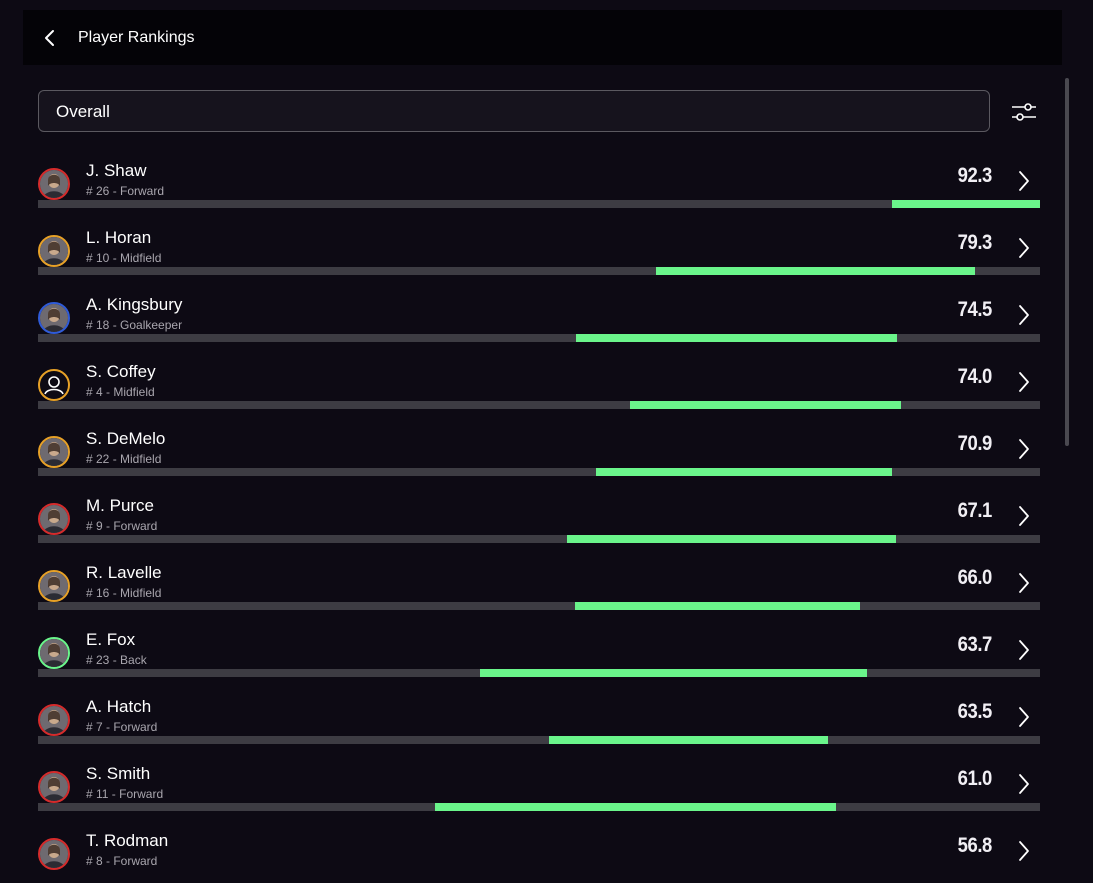 This screenshot has width=1093, height=883. What do you see at coordinates (975, 376) in the screenshot?
I see `player-score: 74.0` at bounding box center [975, 376].